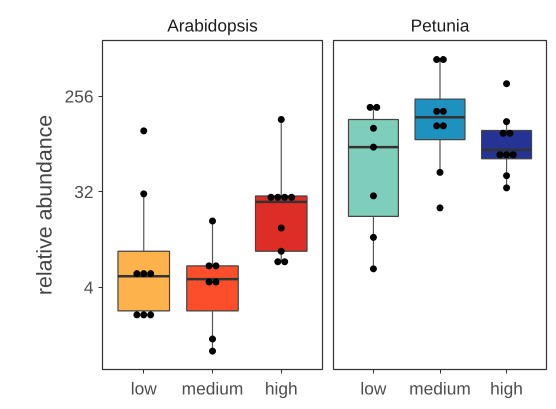 The width and height of the screenshot is (556, 409). Describe the element at coordinates (79, 96) in the screenshot. I see `y-tick-label: 256` at that location.